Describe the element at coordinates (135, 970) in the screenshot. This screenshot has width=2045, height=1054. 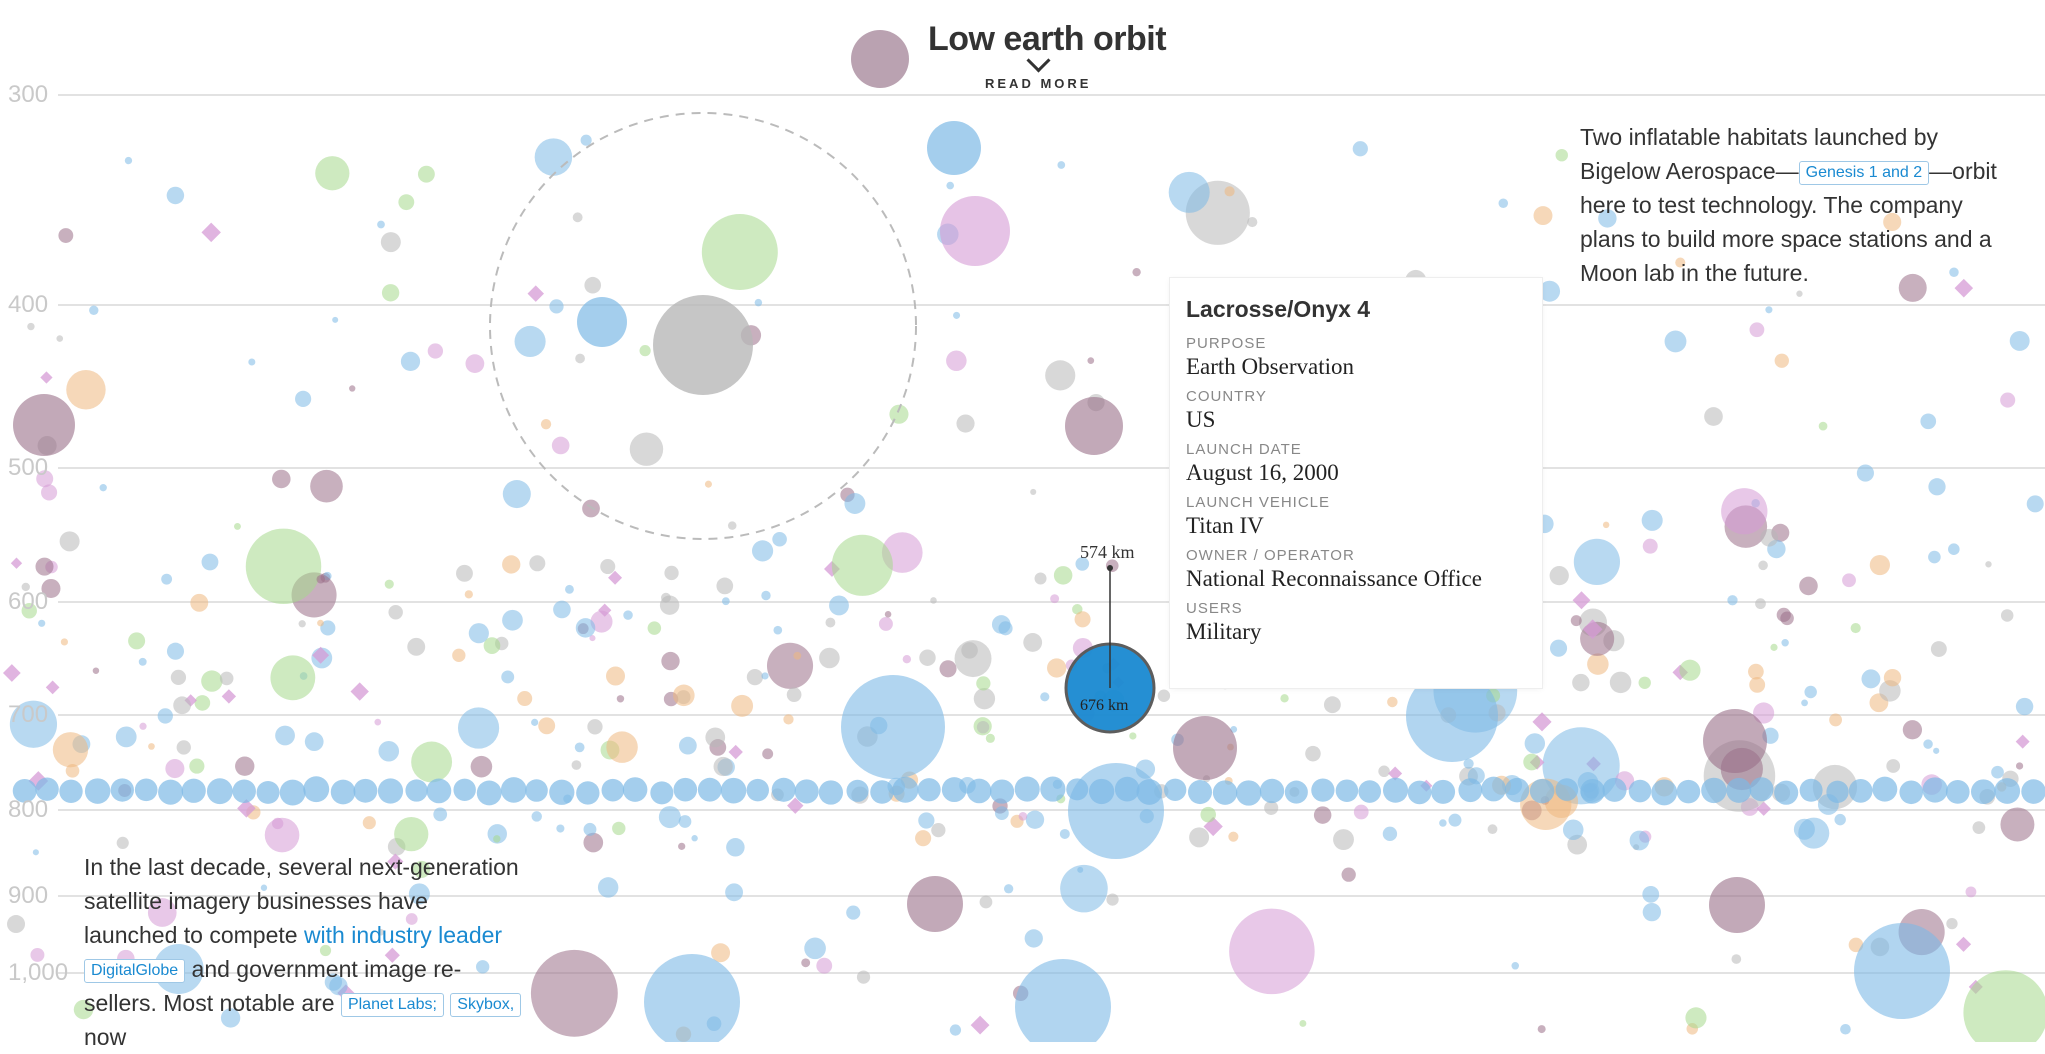
I see `digitalglobe-tag: DigitalGlobe` at that location.